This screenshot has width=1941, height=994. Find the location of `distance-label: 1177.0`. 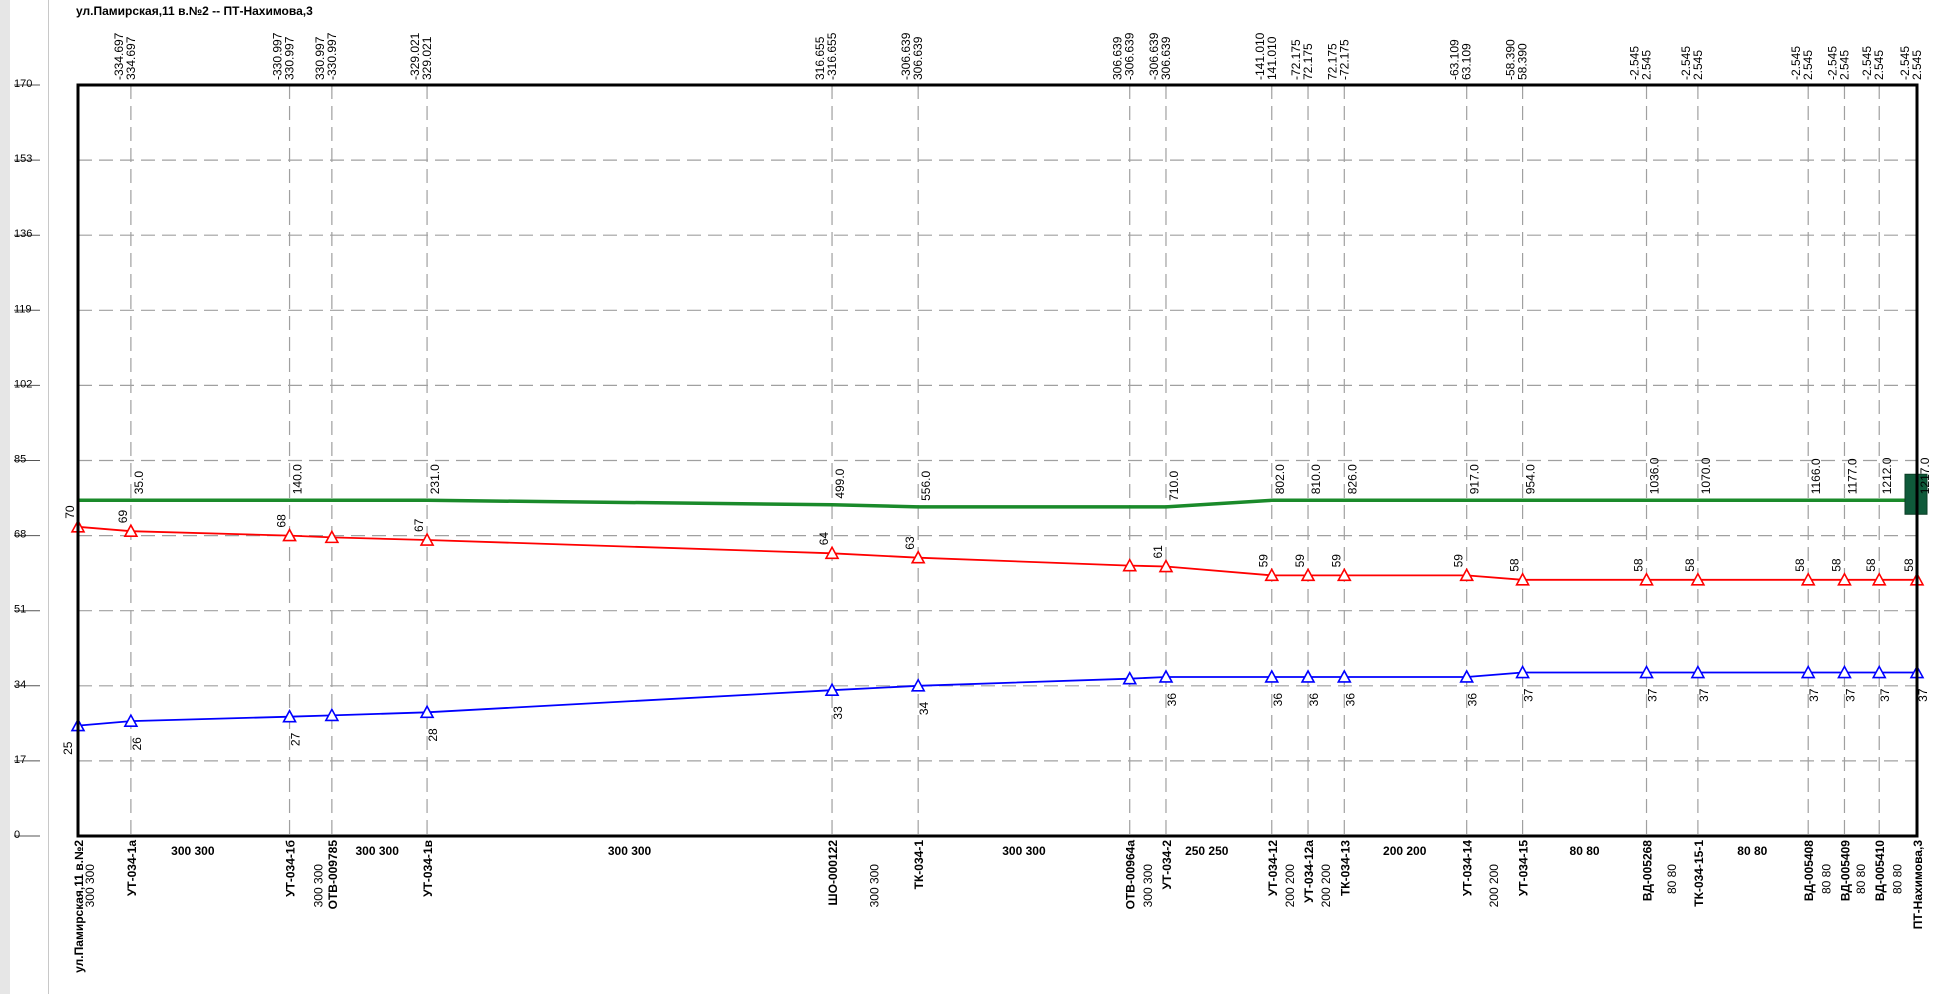

distance-label: 1177.0 is located at coordinates (1852, 476).